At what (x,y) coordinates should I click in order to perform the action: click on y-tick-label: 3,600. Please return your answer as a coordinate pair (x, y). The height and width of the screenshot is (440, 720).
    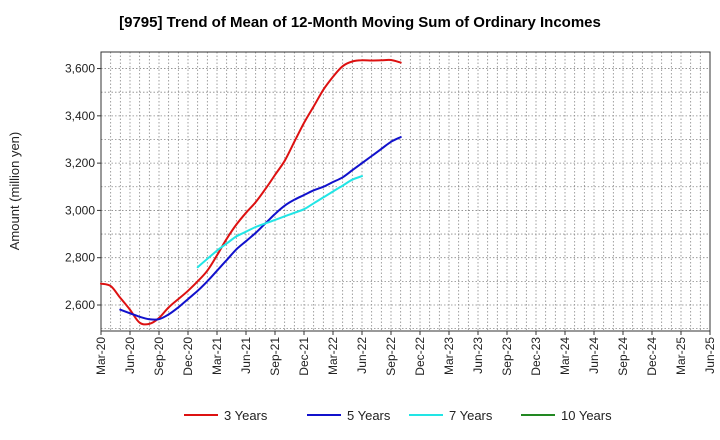
    Looking at the image, I should click on (80, 69).